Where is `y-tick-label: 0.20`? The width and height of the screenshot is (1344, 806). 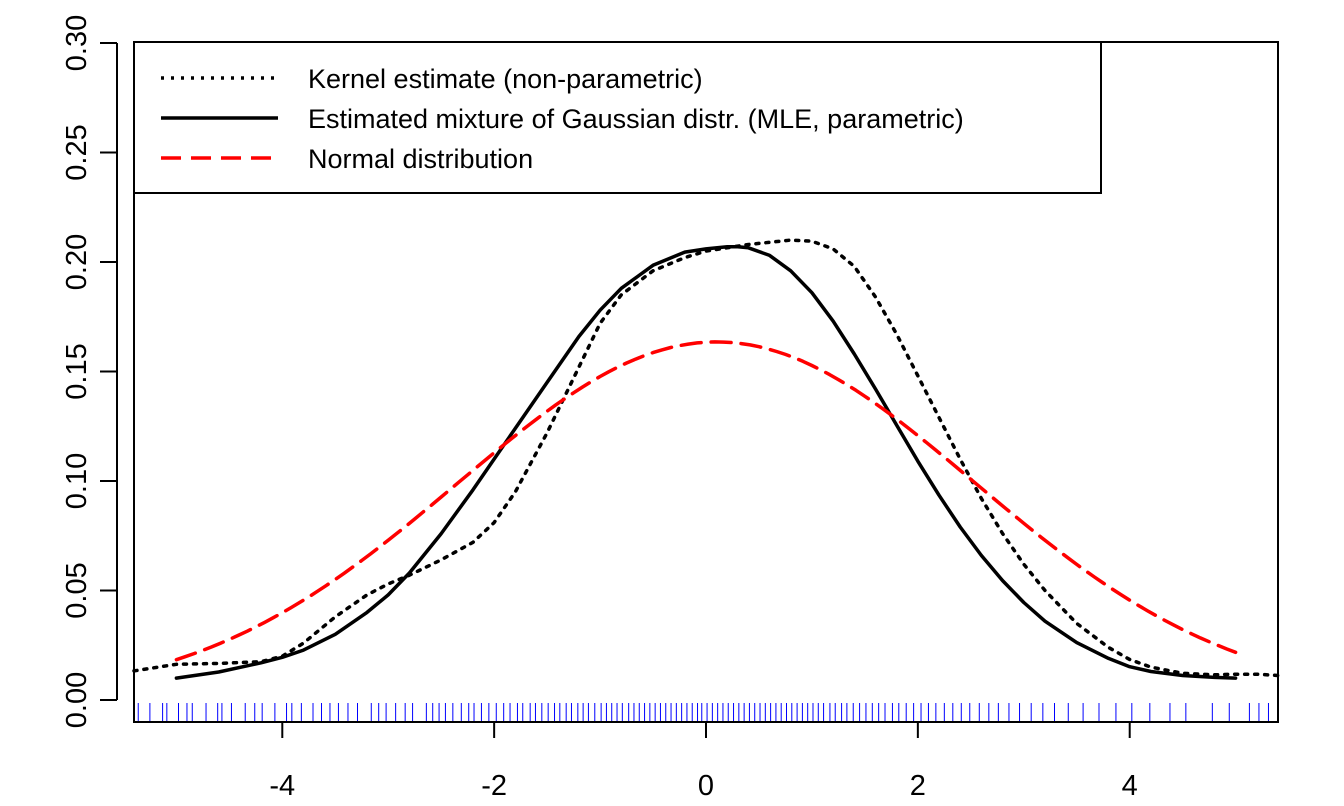
y-tick-label: 0.20 is located at coordinates (77, 262).